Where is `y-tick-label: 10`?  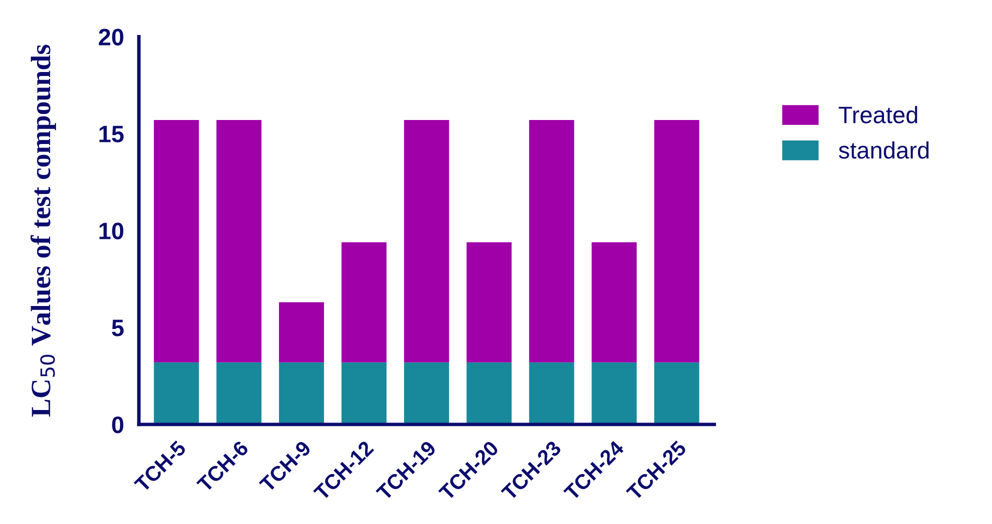
y-tick-label: 10 is located at coordinates (112, 231).